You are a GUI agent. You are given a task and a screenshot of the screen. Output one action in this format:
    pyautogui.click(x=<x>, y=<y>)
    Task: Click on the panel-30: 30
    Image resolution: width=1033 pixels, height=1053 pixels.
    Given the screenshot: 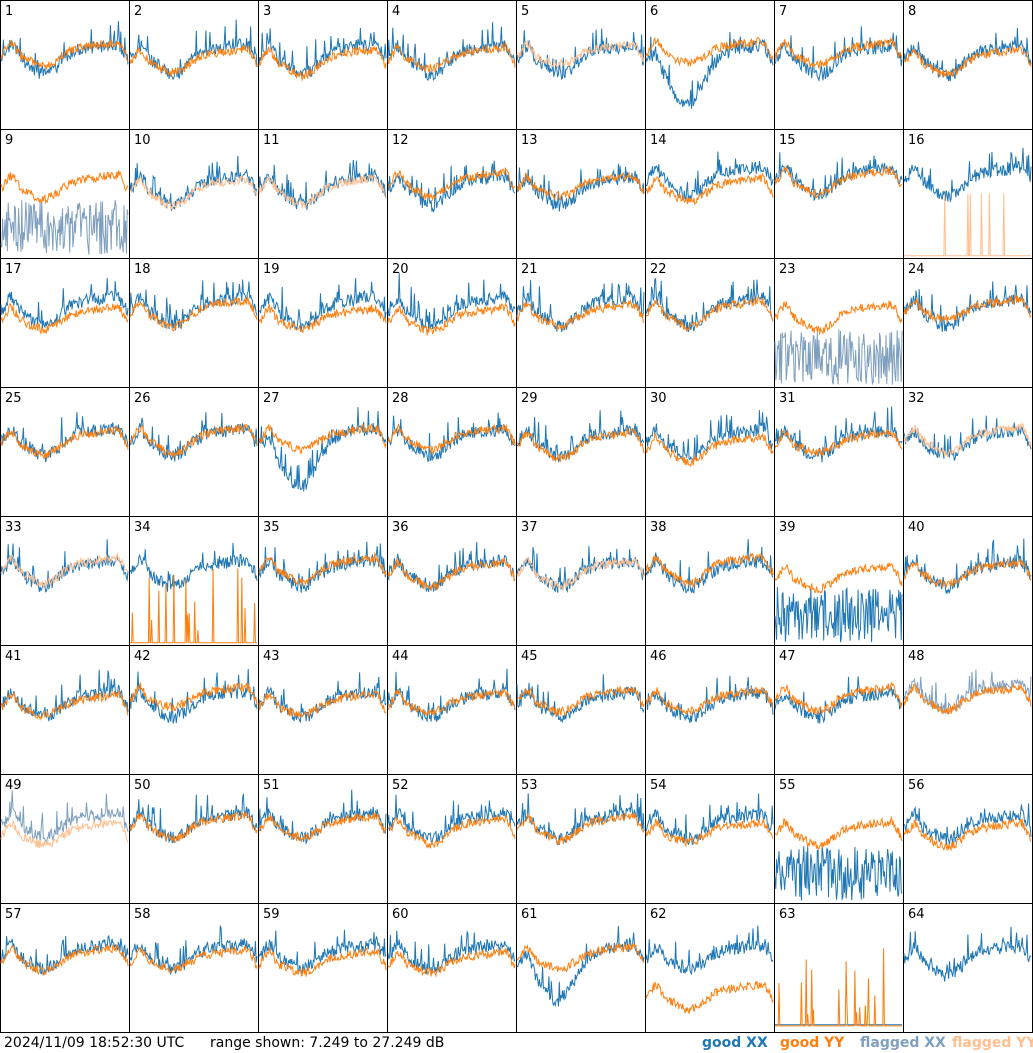 What is the action you would take?
    pyautogui.click(x=710, y=452)
    